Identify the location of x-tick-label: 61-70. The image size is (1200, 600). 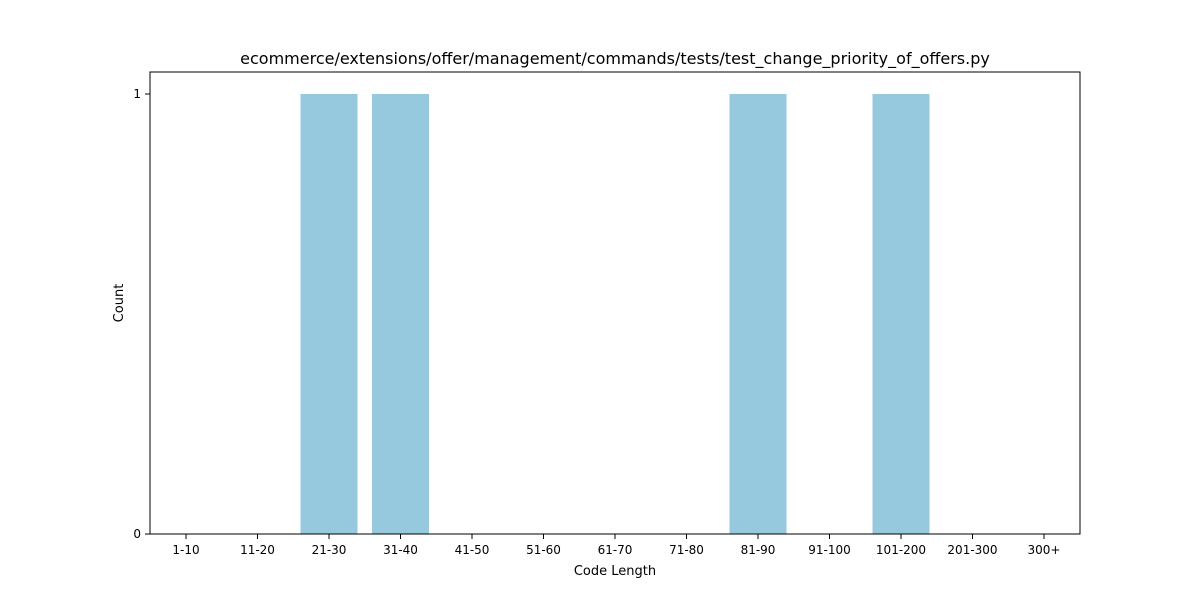
(615, 550).